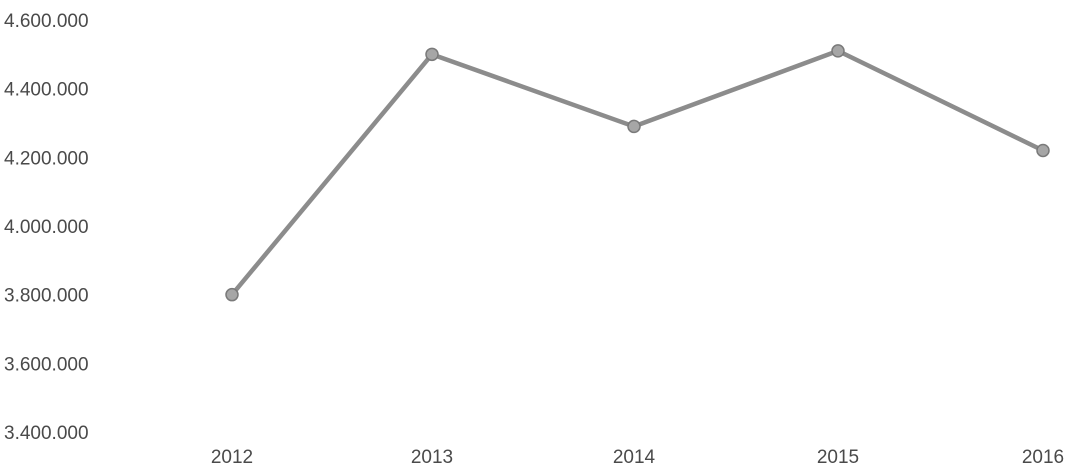  Describe the element at coordinates (634, 457) in the screenshot. I see `x-tick-label: 2014` at that location.